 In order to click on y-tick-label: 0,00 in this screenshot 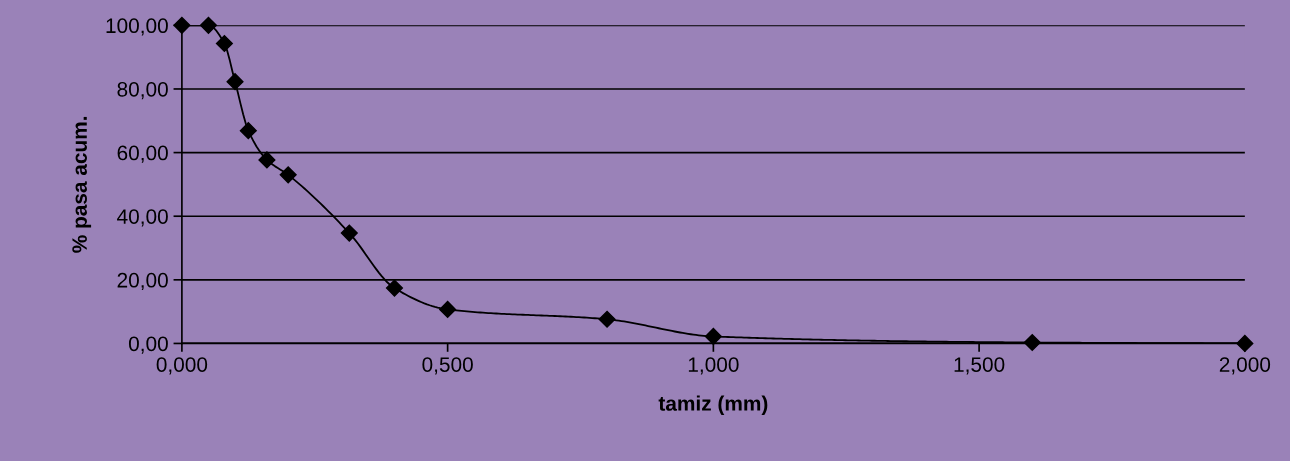, I will do `click(148, 345)`.